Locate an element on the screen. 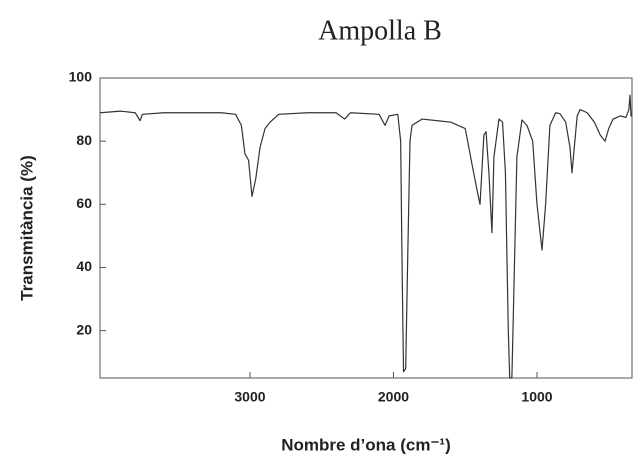 Image resolution: width=637 pixels, height=465 pixels. chart-title: Ampolla B is located at coordinates (380, 30).